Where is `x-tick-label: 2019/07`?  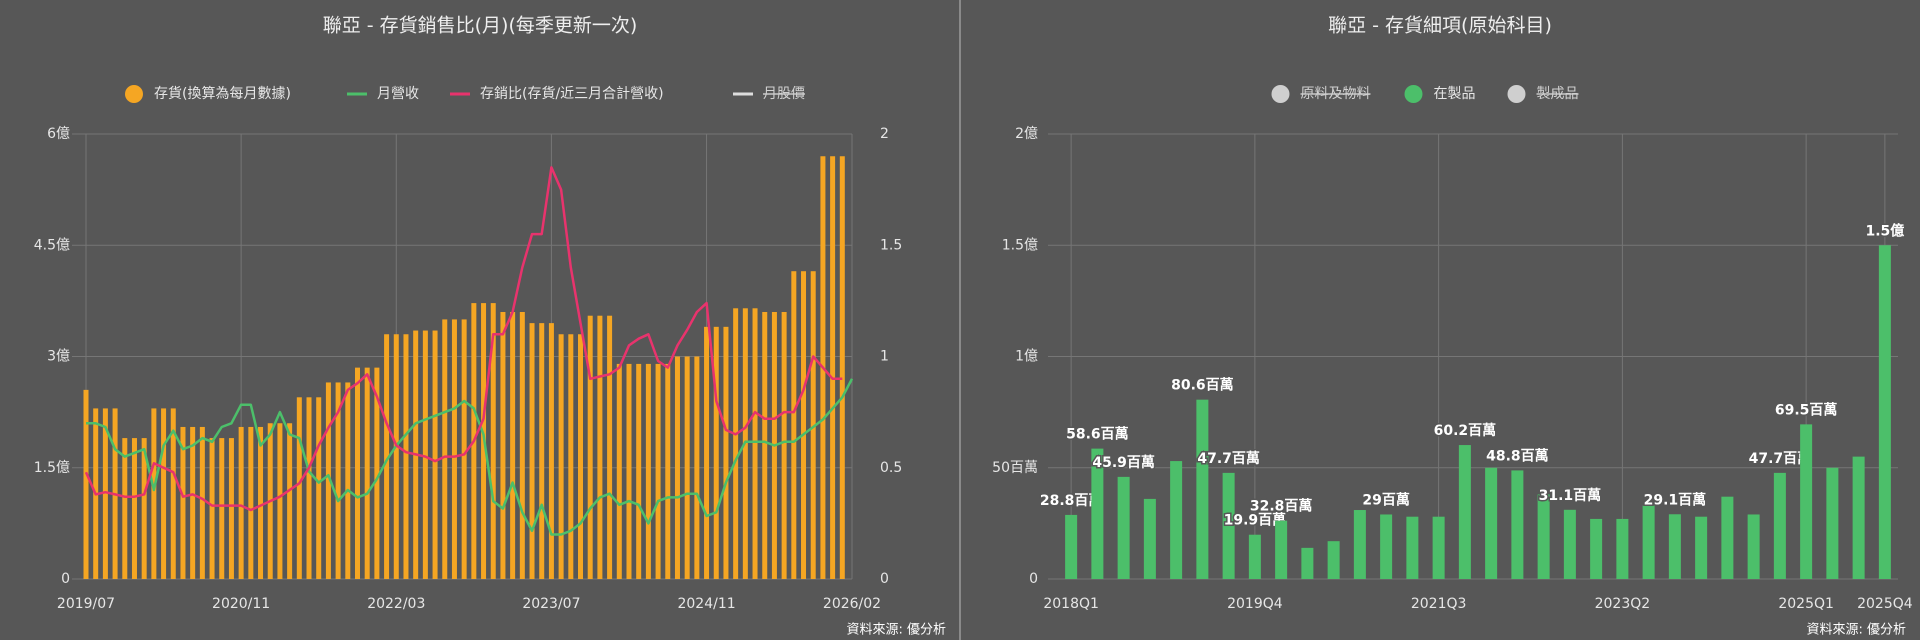
x-tick-label: 2019/07 is located at coordinates (86, 604).